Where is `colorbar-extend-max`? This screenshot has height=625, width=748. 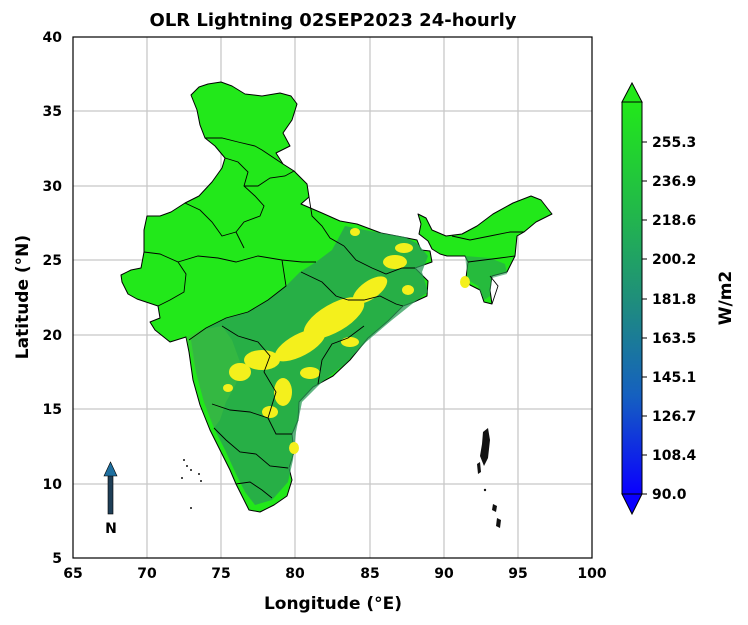
colorbar-extend-max is located at coordinates (632, 92).